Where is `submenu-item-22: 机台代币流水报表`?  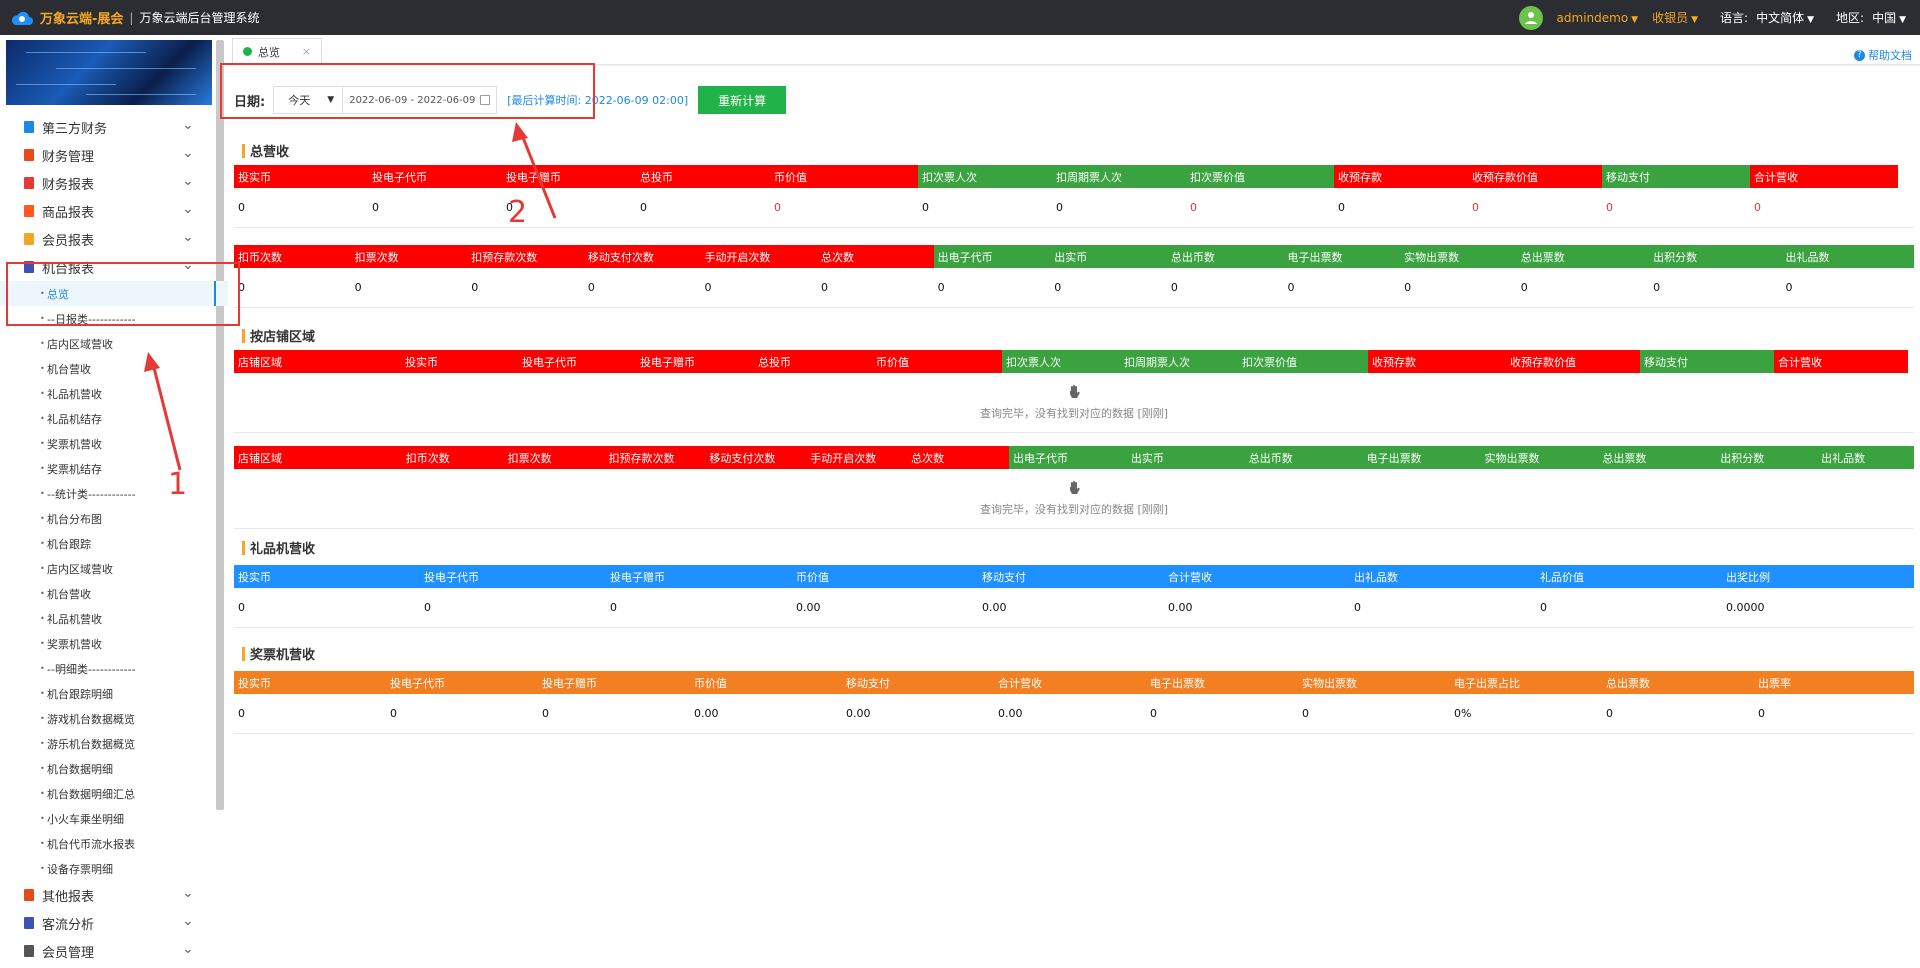
submenu-item-22: 机台代币流水报表 is located at coordinates (114, 843).